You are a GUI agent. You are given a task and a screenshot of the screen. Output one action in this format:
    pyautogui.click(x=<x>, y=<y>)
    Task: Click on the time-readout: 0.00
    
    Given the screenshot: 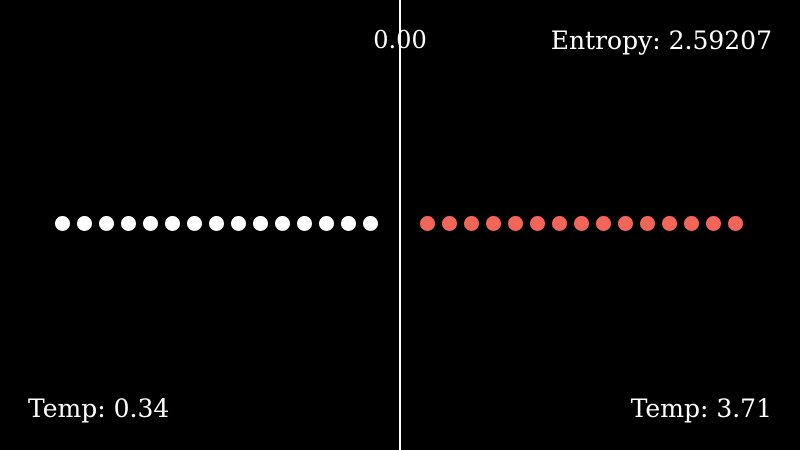 What is the action you would take?
    pyautogui.click(x=400, y=40)
    